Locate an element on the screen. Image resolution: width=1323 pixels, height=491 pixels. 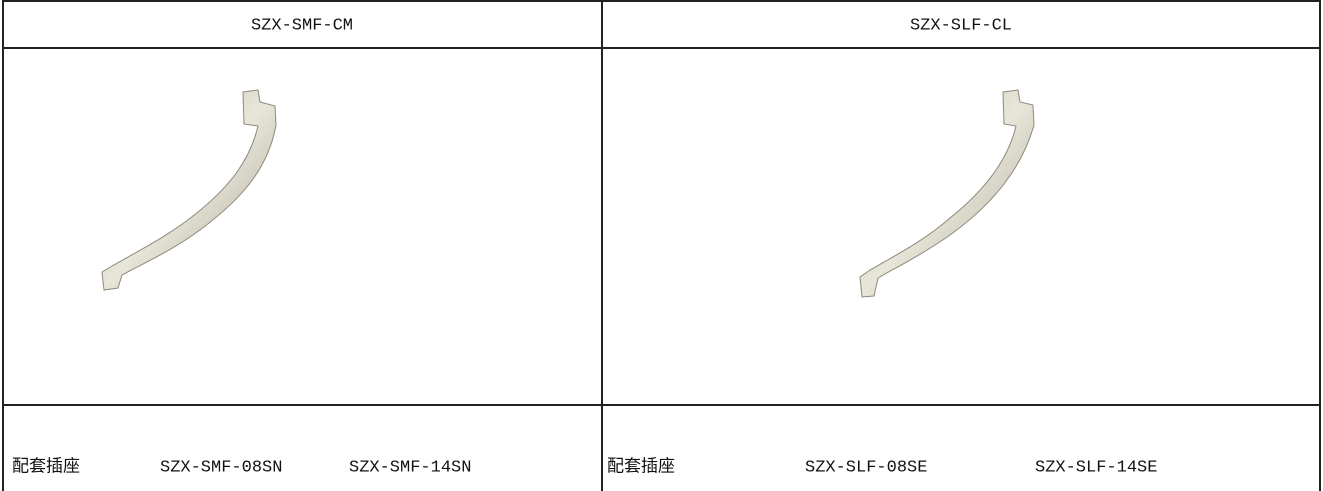
header-cell: SZX-SLF-CL is located at coordinates (961, 25).